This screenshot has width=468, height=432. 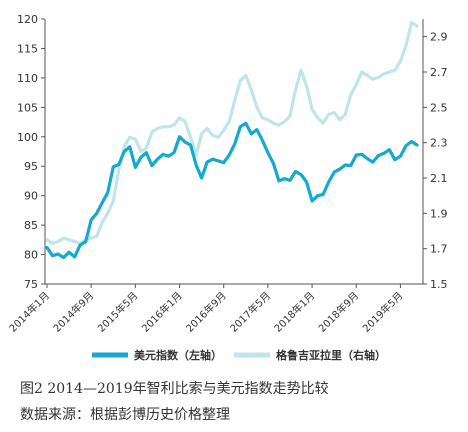 I want to click on x-tick-label: 2016年9月, so click(x=206, y=312).